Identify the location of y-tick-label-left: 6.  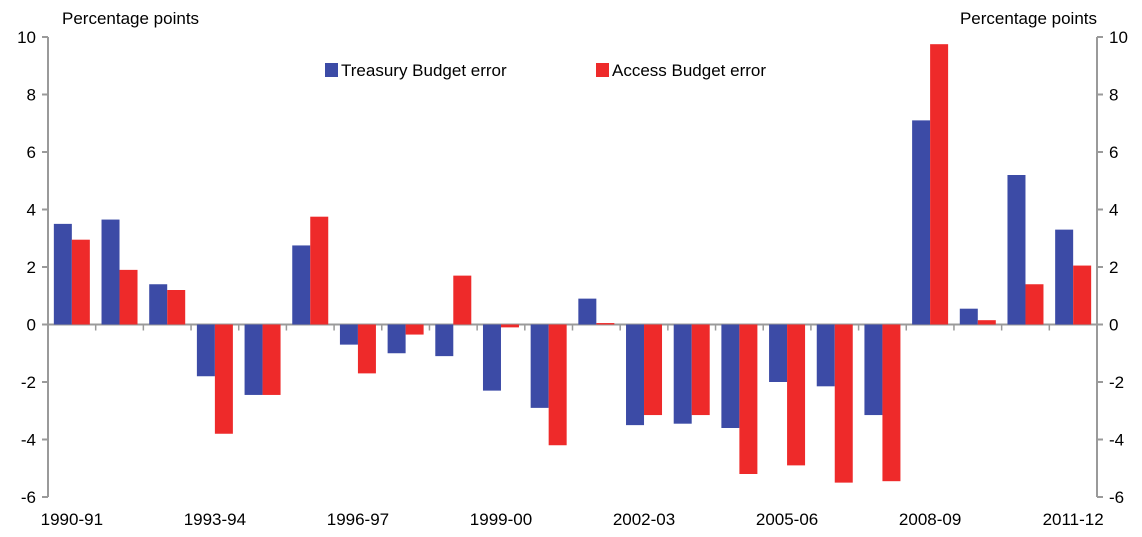
(31, 152).